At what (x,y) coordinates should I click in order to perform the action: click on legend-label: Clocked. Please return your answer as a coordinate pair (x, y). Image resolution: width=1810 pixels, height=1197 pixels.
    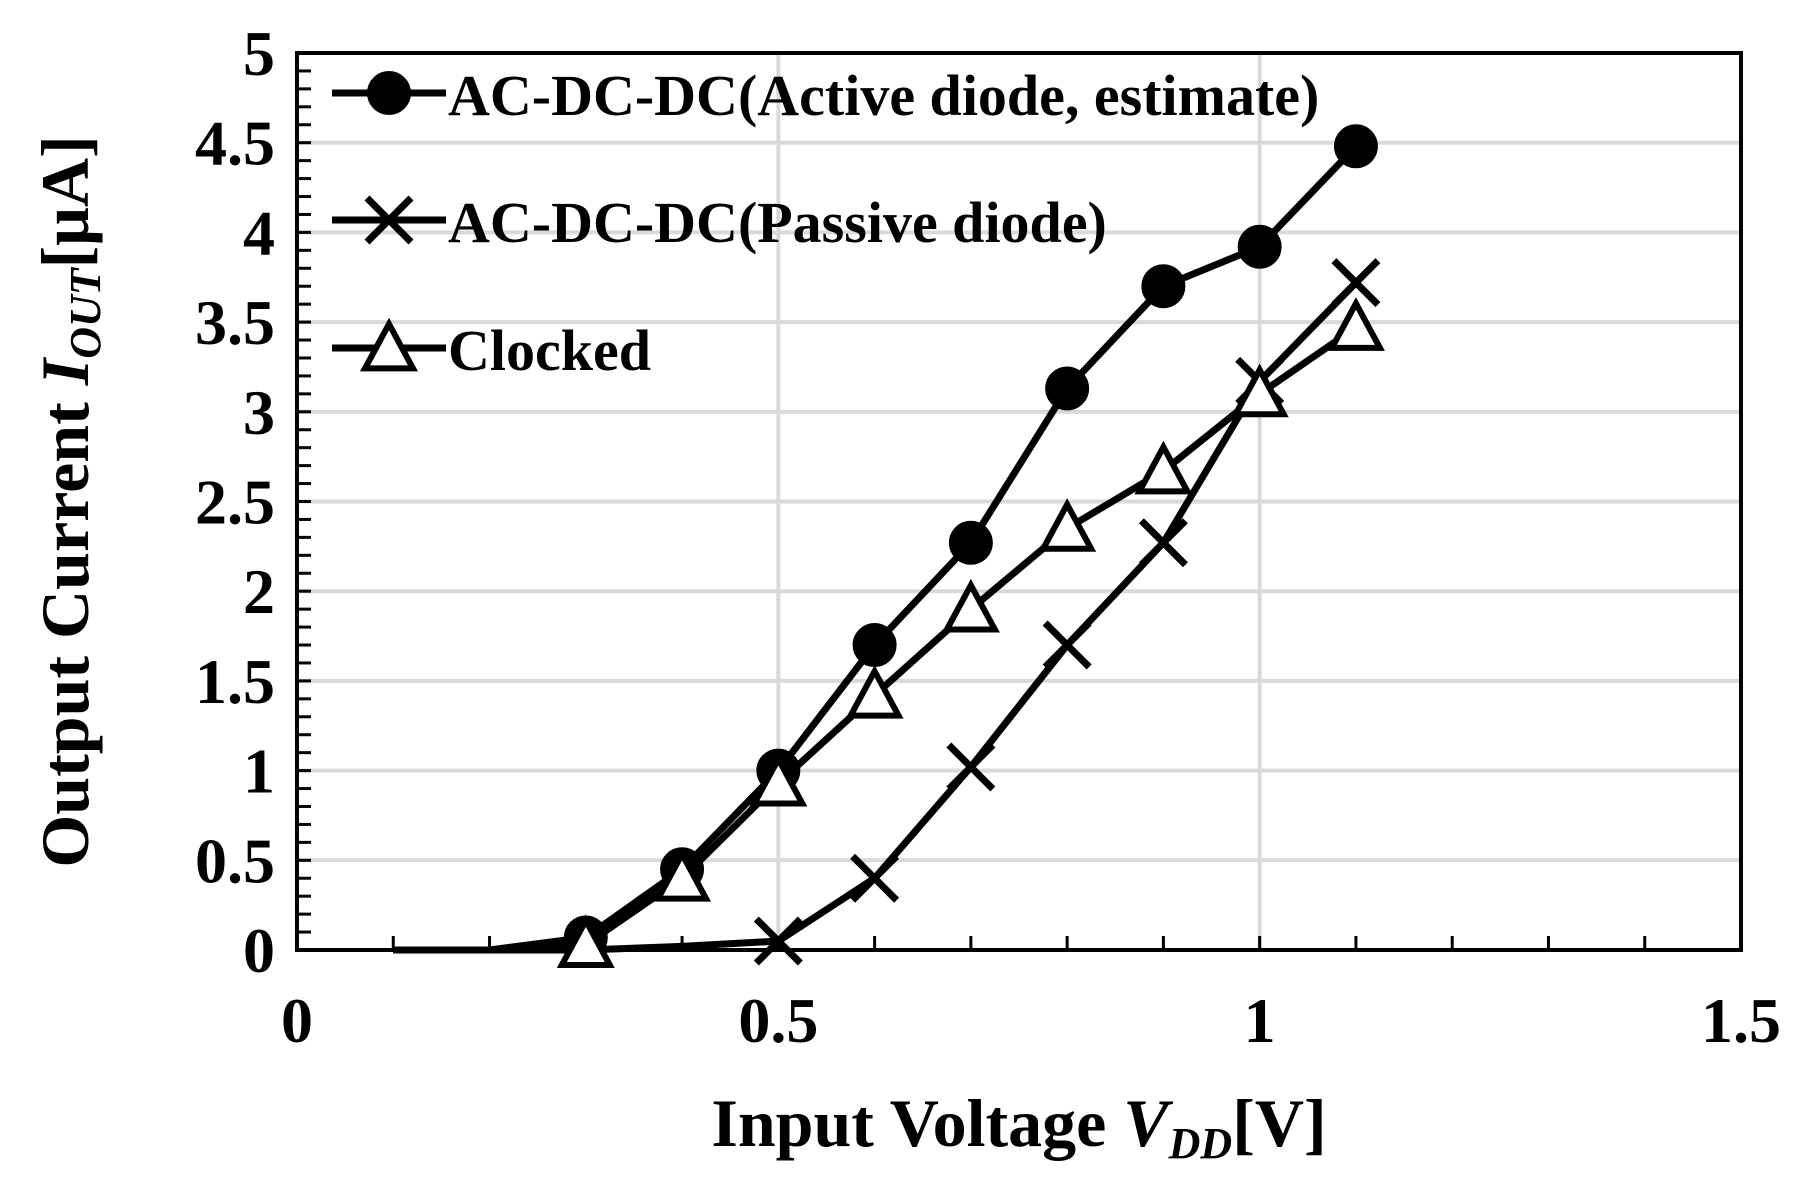
    Looking at the image, I should click on (549, 350).